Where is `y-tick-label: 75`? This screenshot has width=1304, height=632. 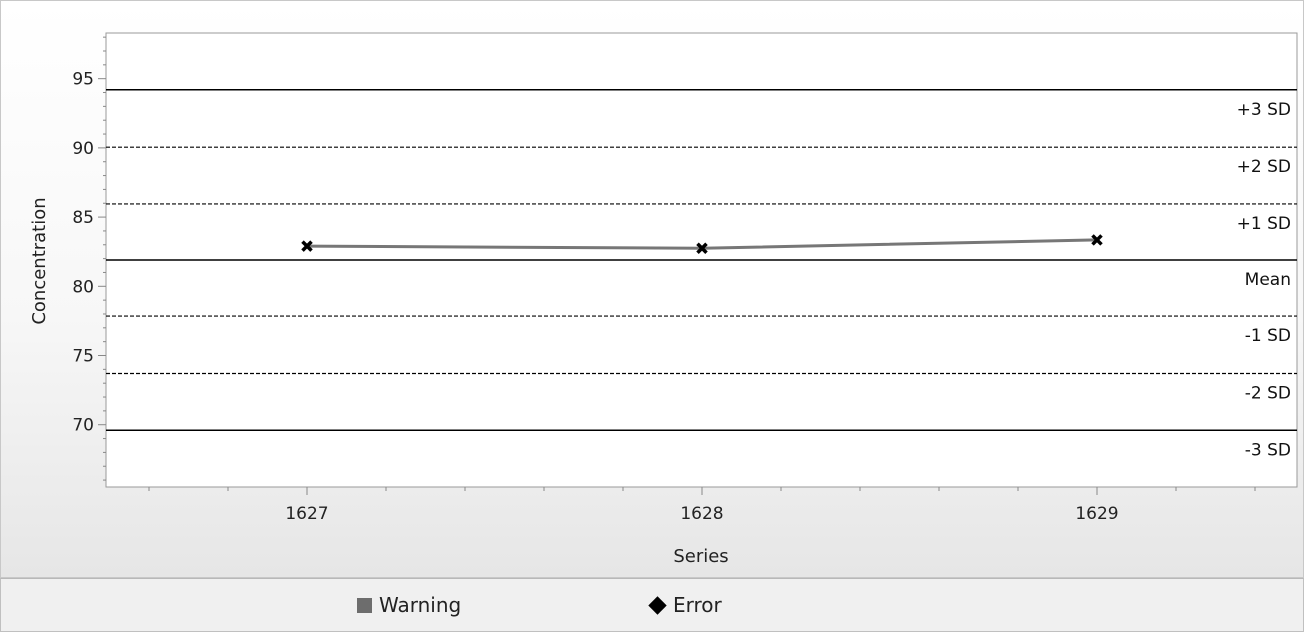
y-tick-label: 75 is located at coordinates (83, 357).